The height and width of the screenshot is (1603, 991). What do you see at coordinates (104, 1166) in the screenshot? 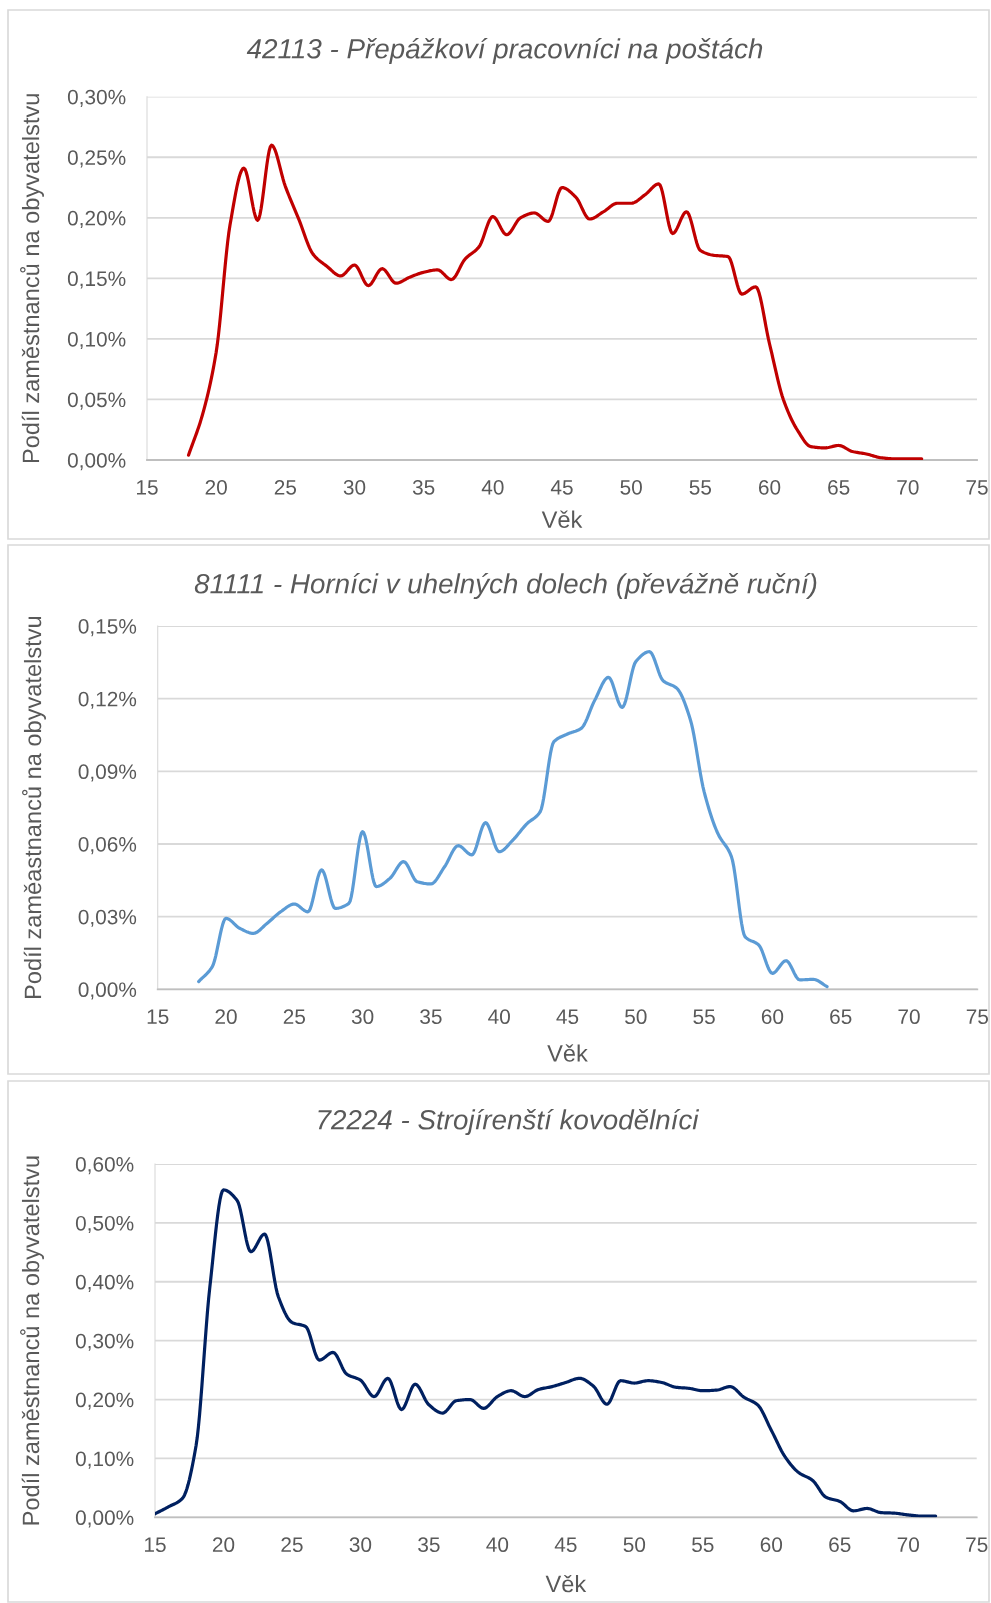
I see `y-tick-label: 0,60%` at bounding box center [104, 1166].